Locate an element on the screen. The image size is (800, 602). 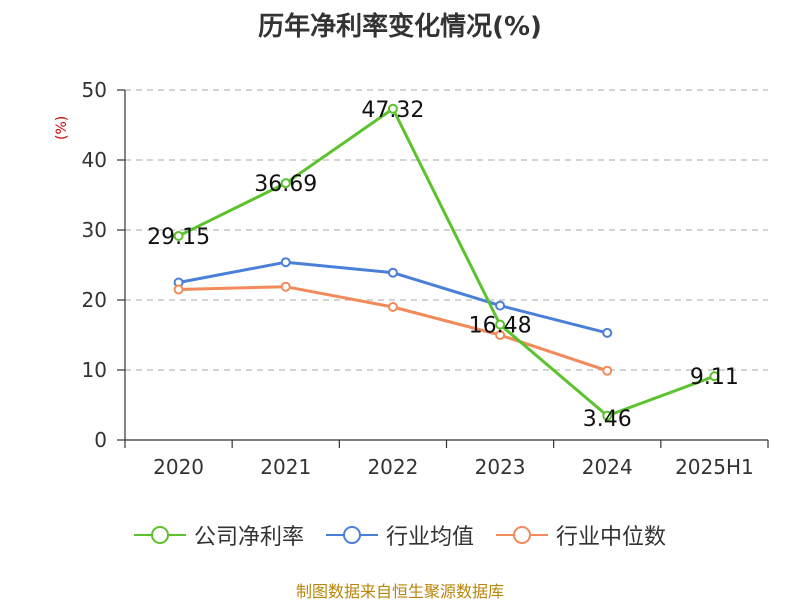
y-tick-label: 20 is located at coordinates (94, 300).